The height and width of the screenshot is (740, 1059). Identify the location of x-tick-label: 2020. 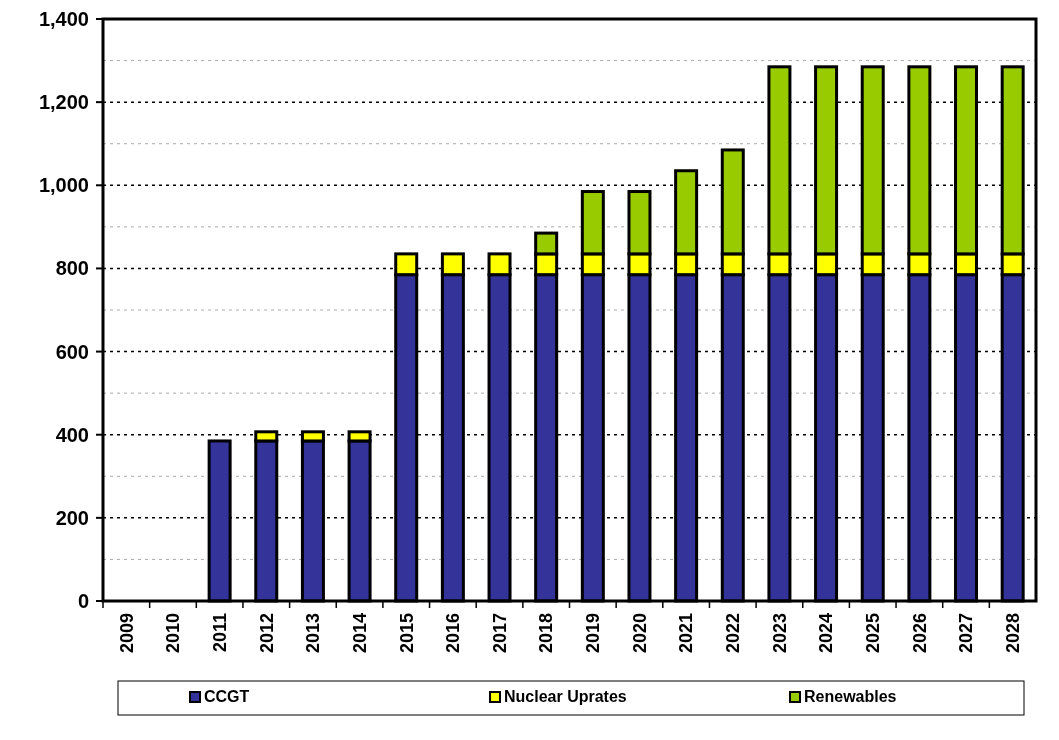
(639, 633).